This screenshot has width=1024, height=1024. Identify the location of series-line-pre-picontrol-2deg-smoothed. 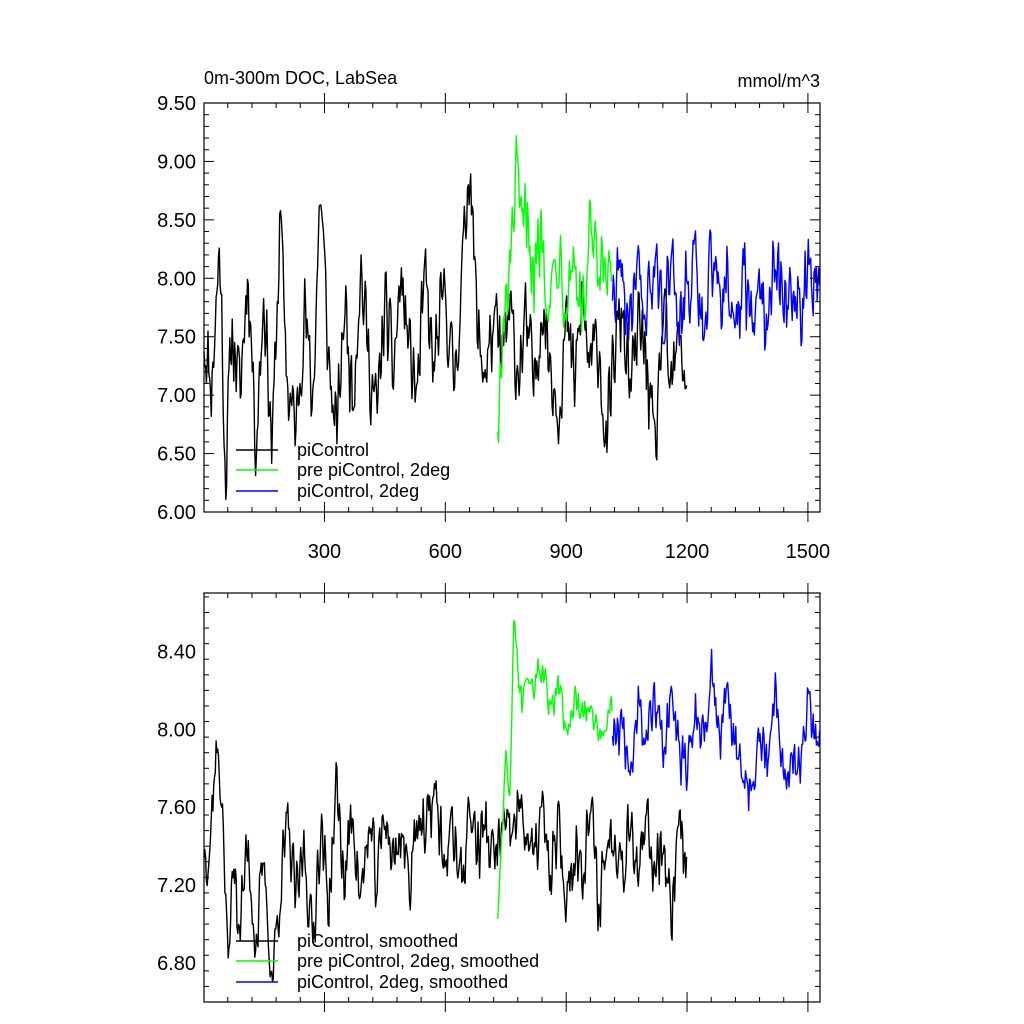
(555, 769).